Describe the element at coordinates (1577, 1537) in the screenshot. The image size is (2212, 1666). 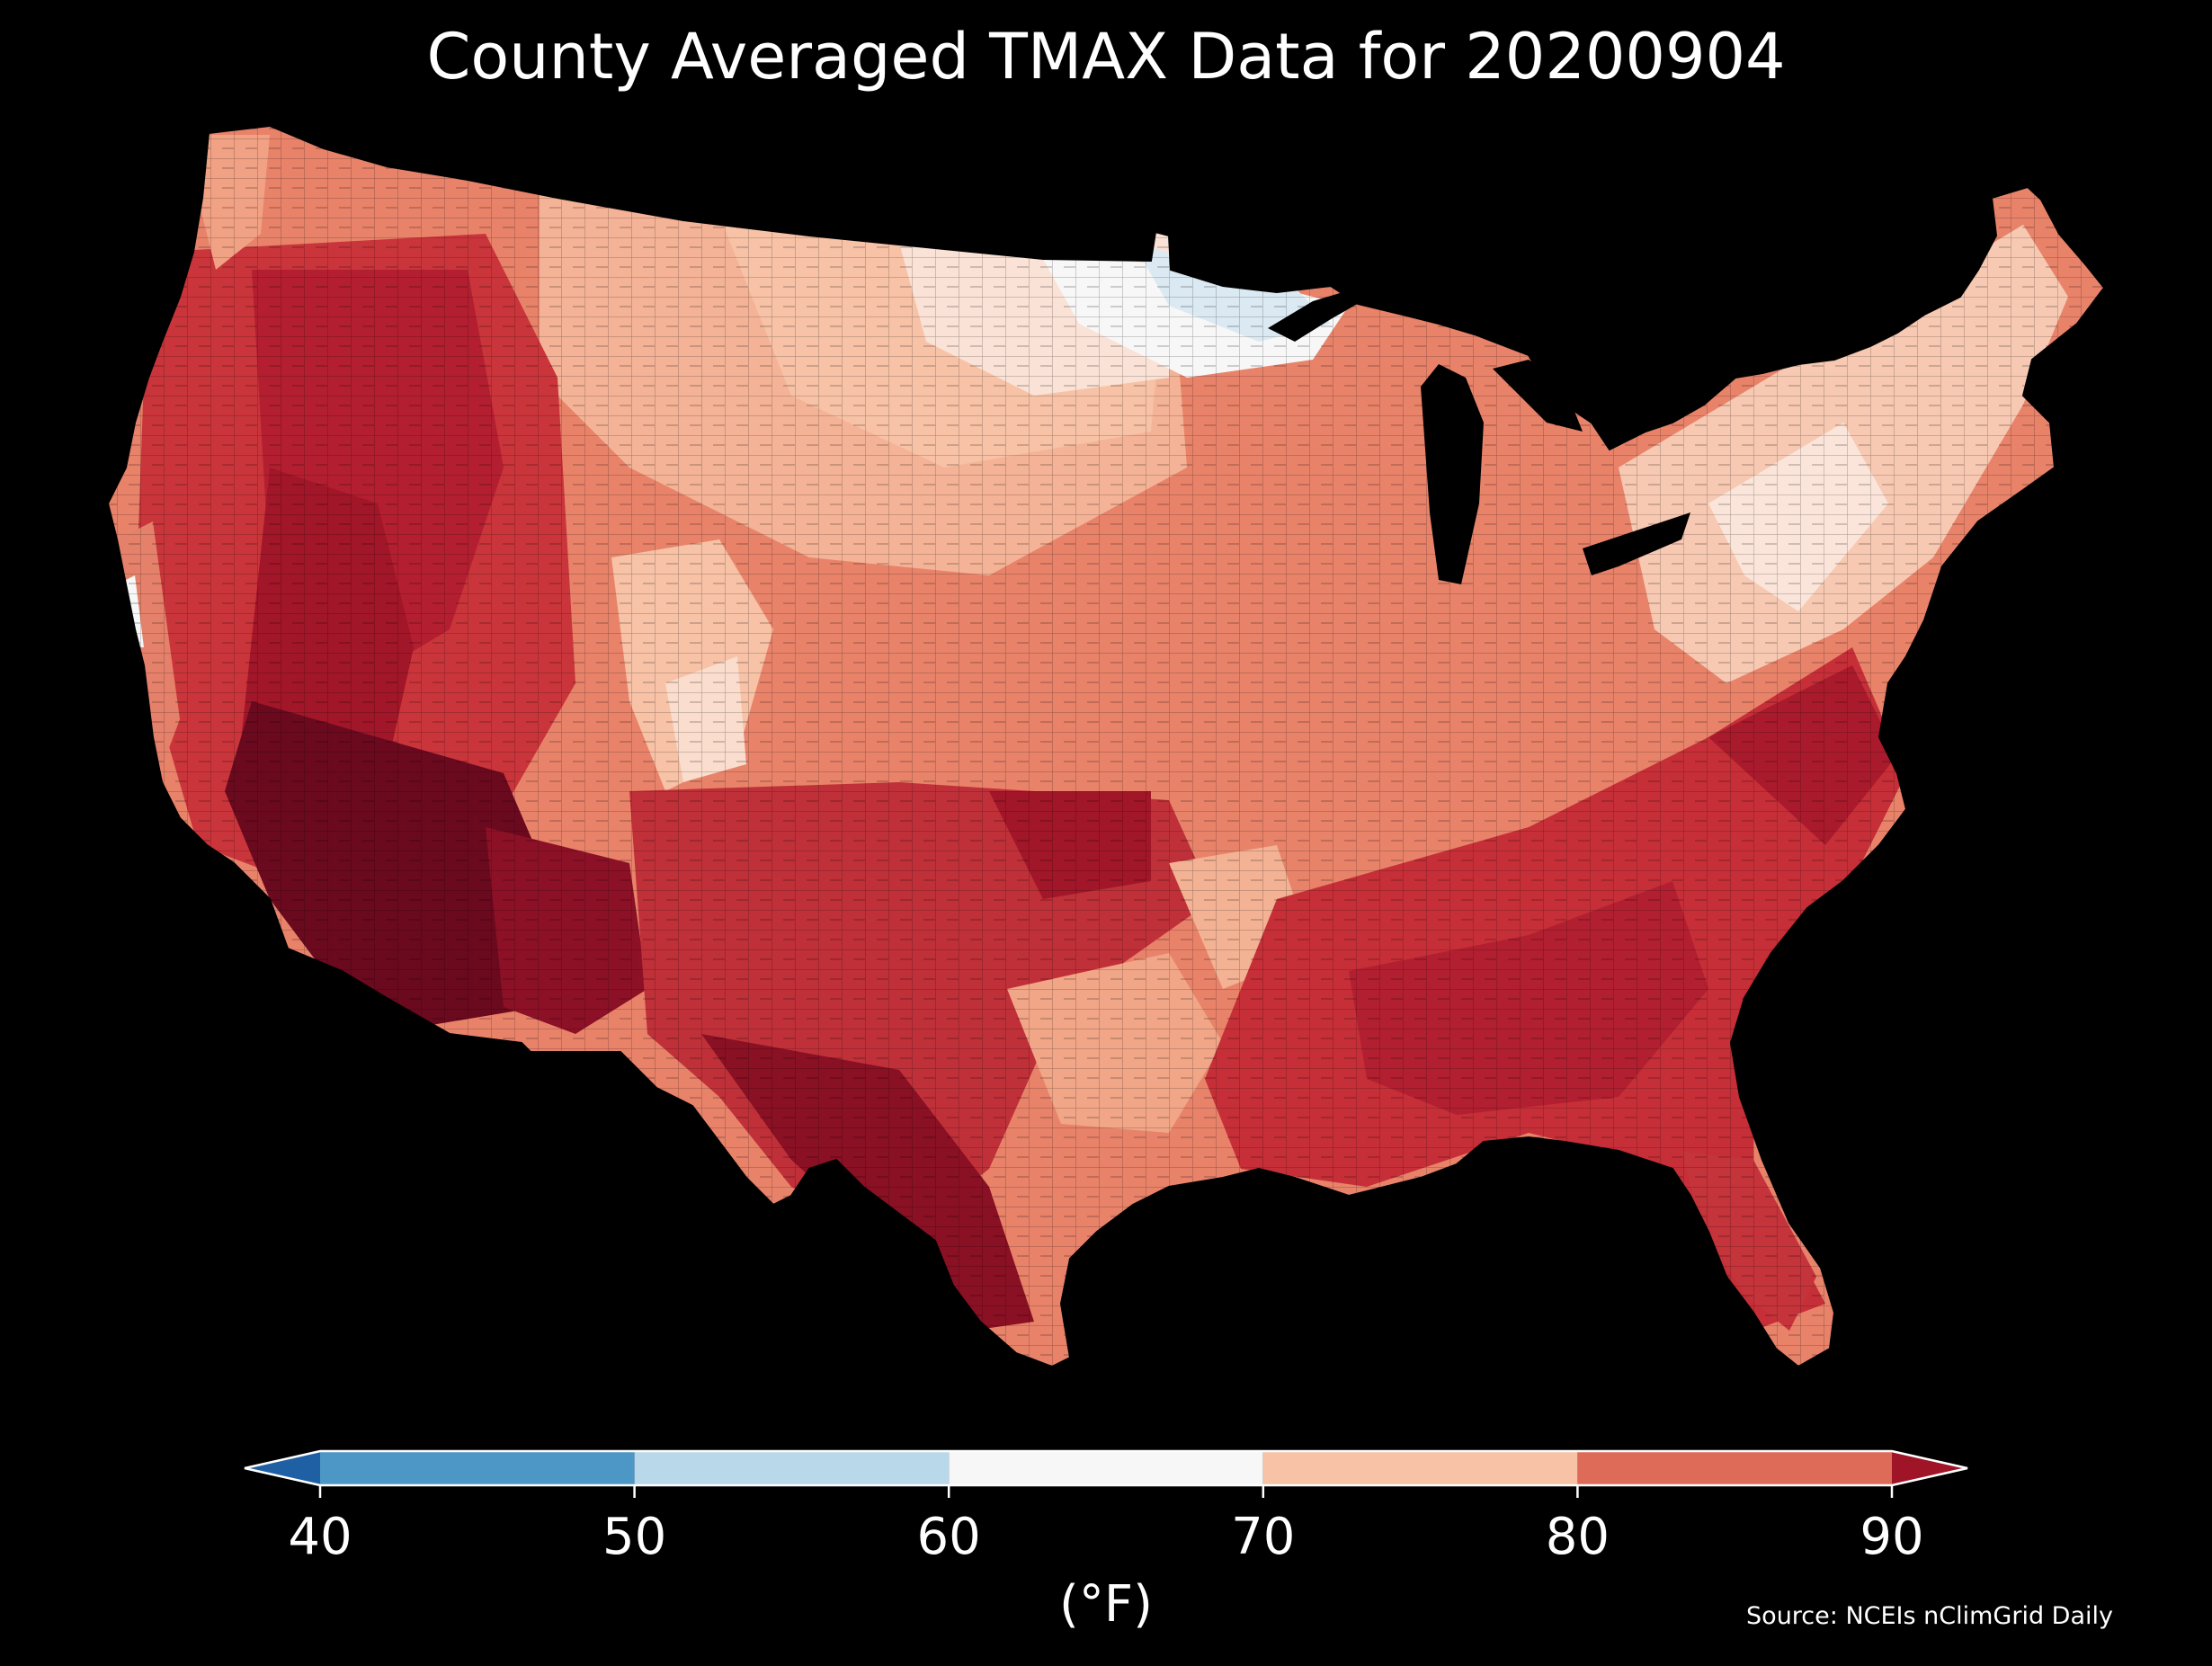
I see `colorbar-tick-label: 80` at that location.